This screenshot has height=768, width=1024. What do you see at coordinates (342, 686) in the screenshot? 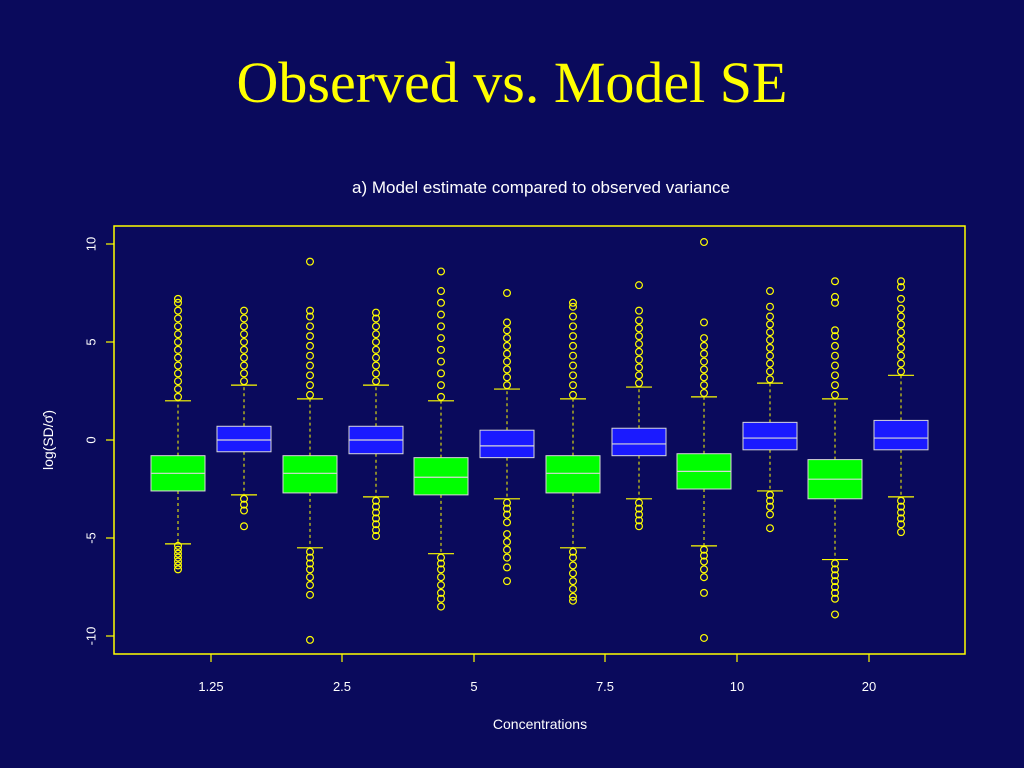
I see `x-tick-label: 2.5` at bounding box center [342, 686].